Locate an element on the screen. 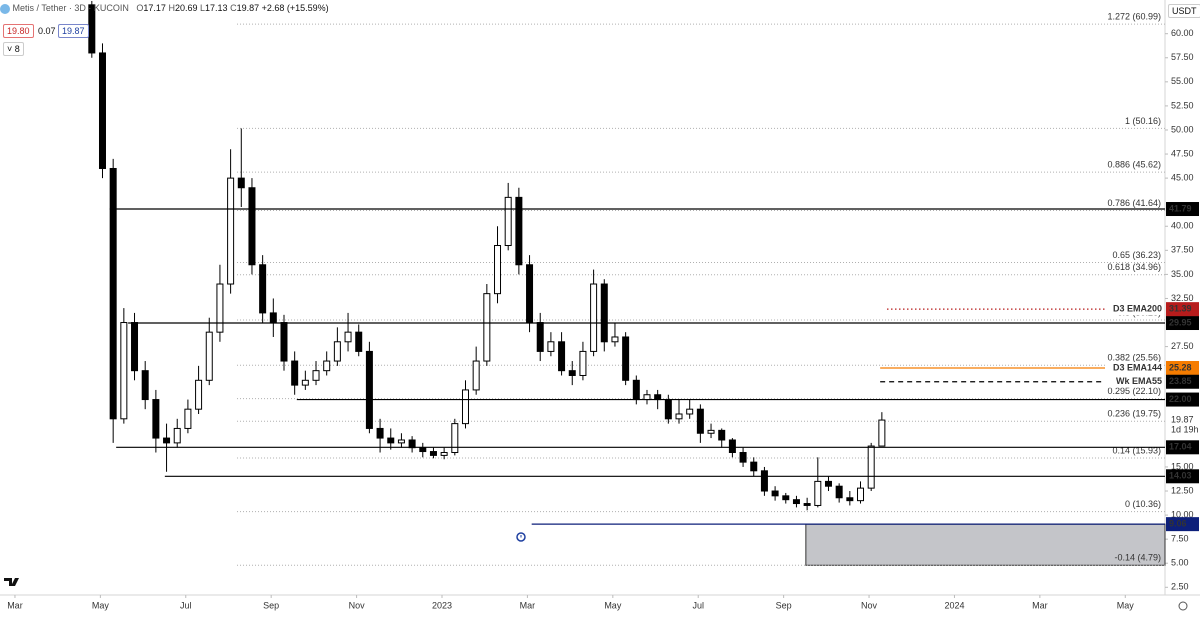  ohlc-c-prefix: C is located at coordinates (233, 8).